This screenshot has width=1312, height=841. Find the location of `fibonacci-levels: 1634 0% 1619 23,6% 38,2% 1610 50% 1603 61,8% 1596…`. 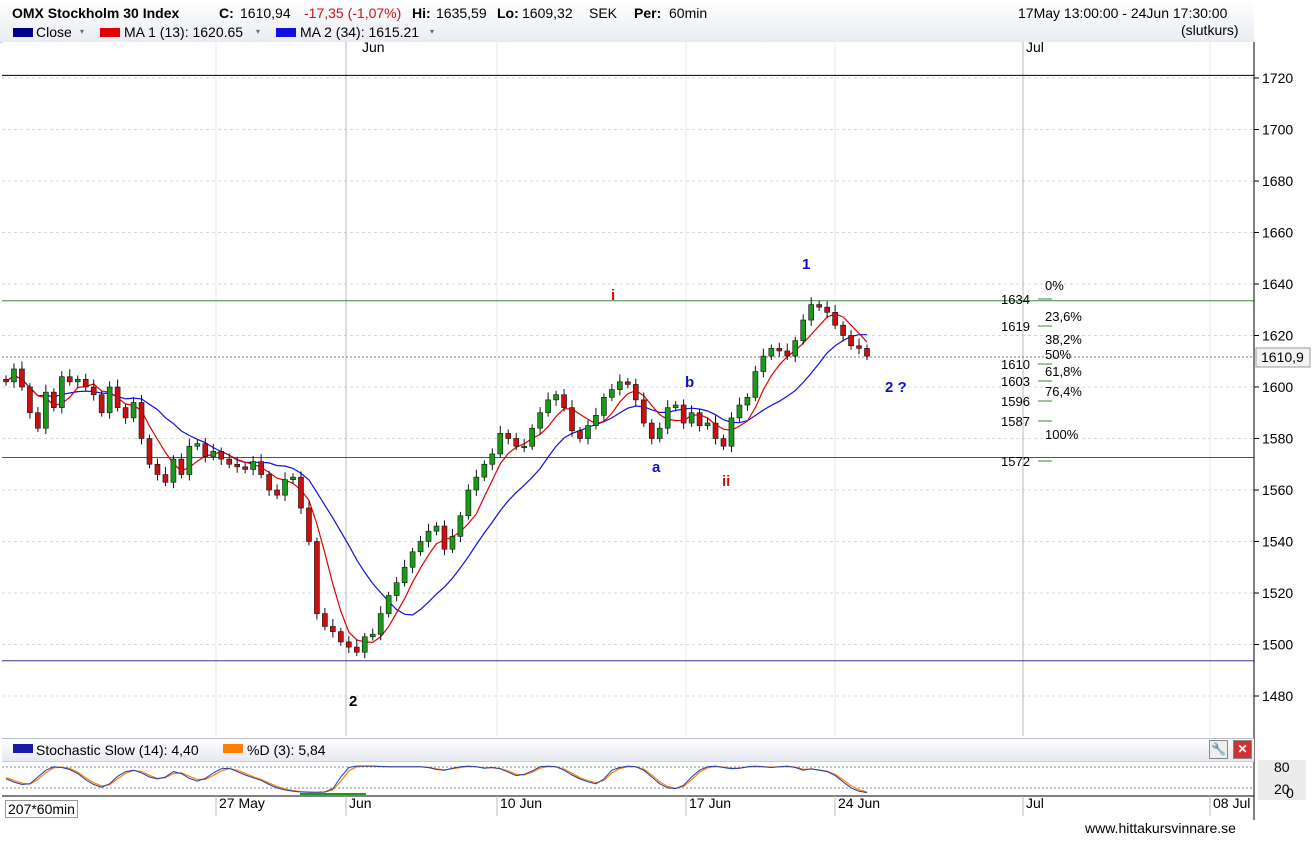

fibonacci-levels: 1634 0% 1619 23,6% 38,2% 1610 50% 1603 61,8% 1596… is located at coordinates (1041, 373).